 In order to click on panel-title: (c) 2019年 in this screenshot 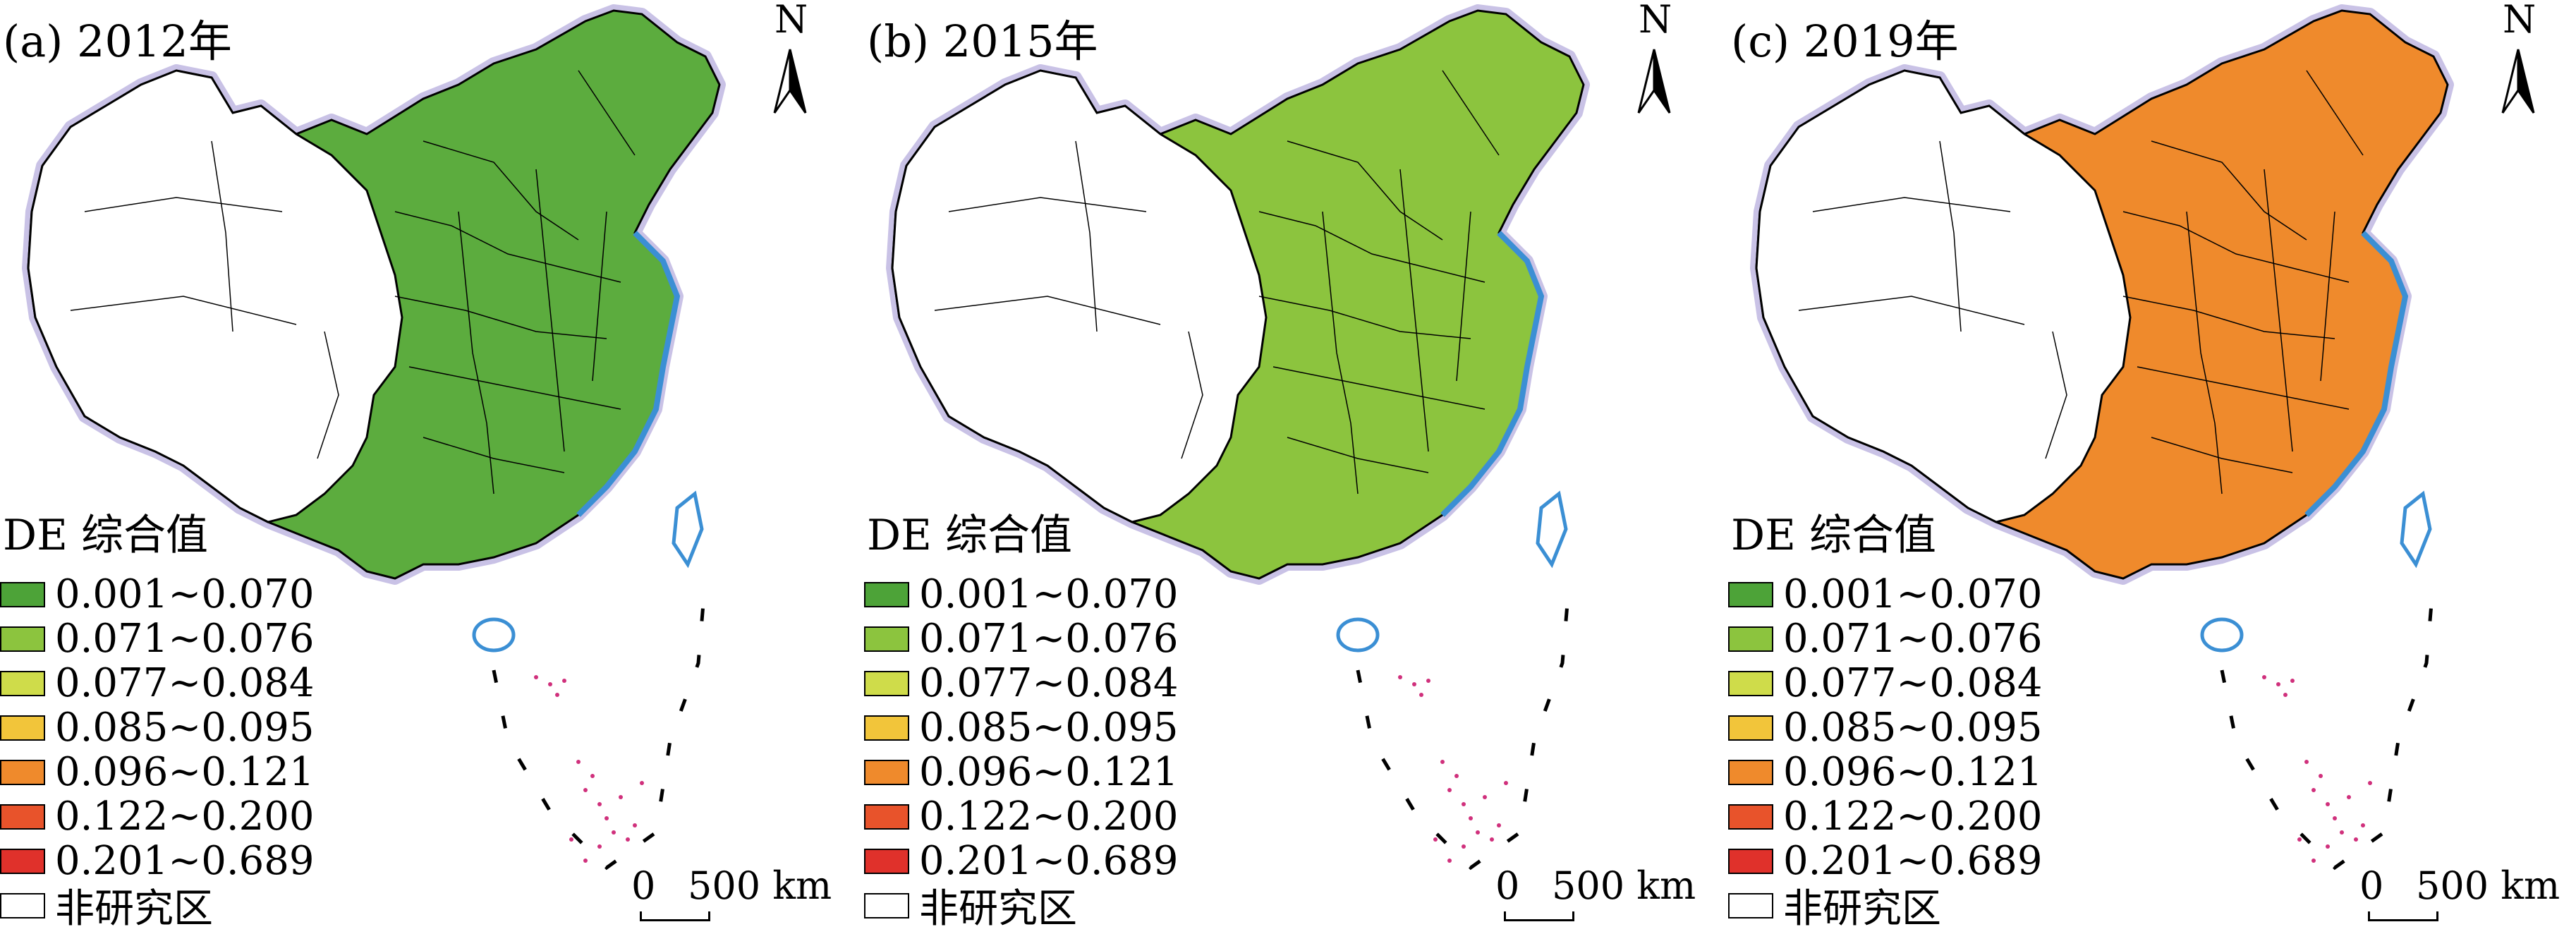, I will do `click(1845, 41)`.